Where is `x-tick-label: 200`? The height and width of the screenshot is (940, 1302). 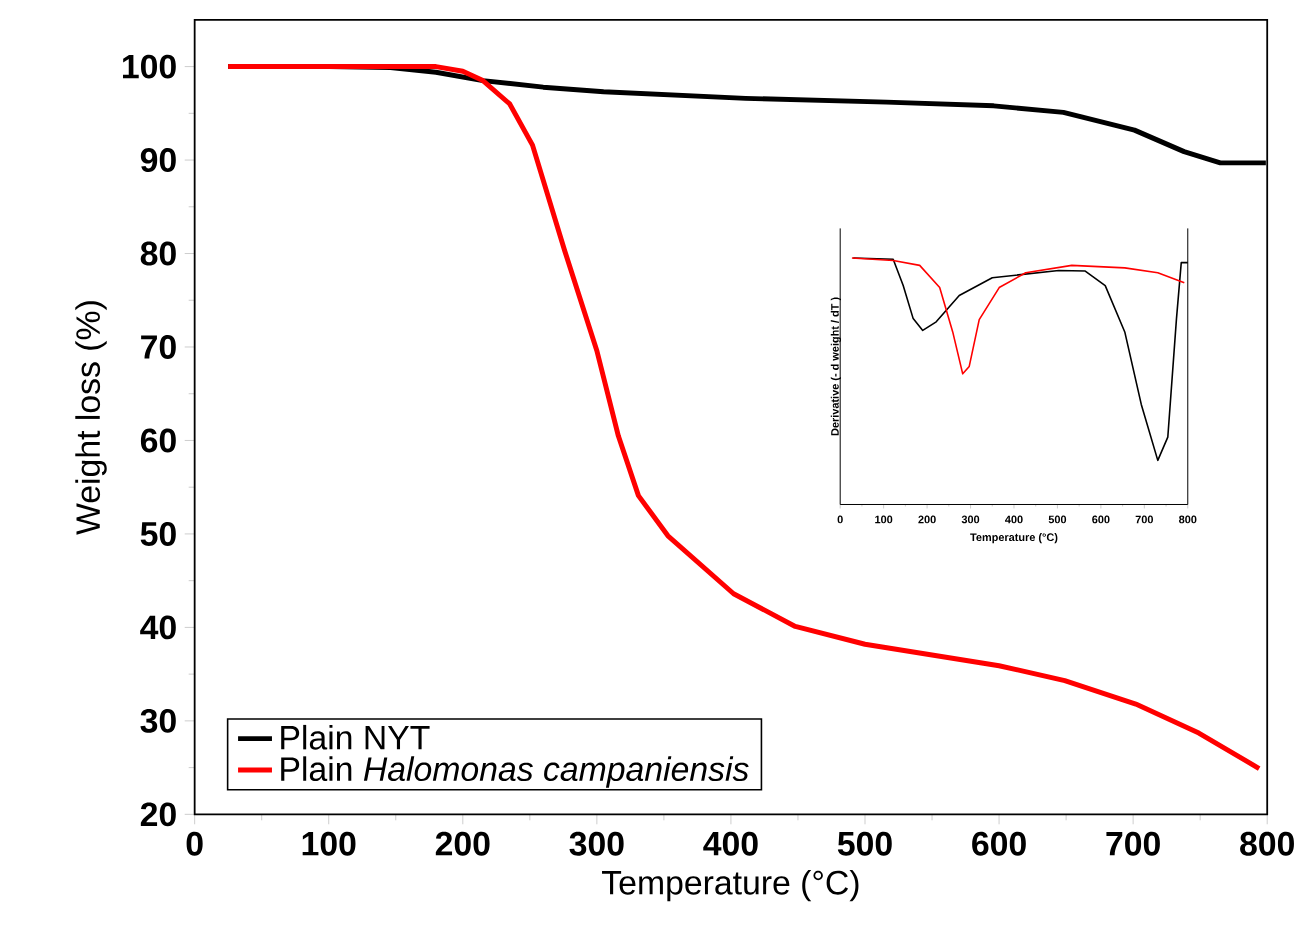
x-tick-label: 200 is located at coordinates (462, 844).